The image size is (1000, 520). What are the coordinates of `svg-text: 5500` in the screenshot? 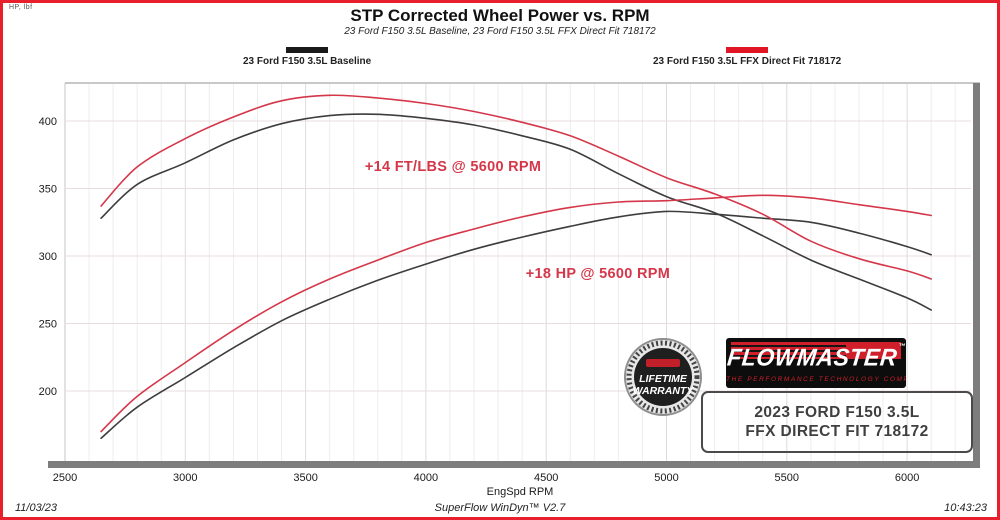 It's located at (787, 478).